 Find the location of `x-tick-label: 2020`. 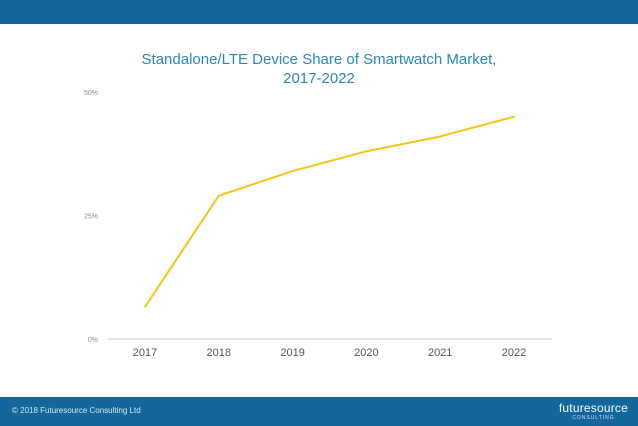

x-tick-label: 2020 is located at coordinates (366, 353).